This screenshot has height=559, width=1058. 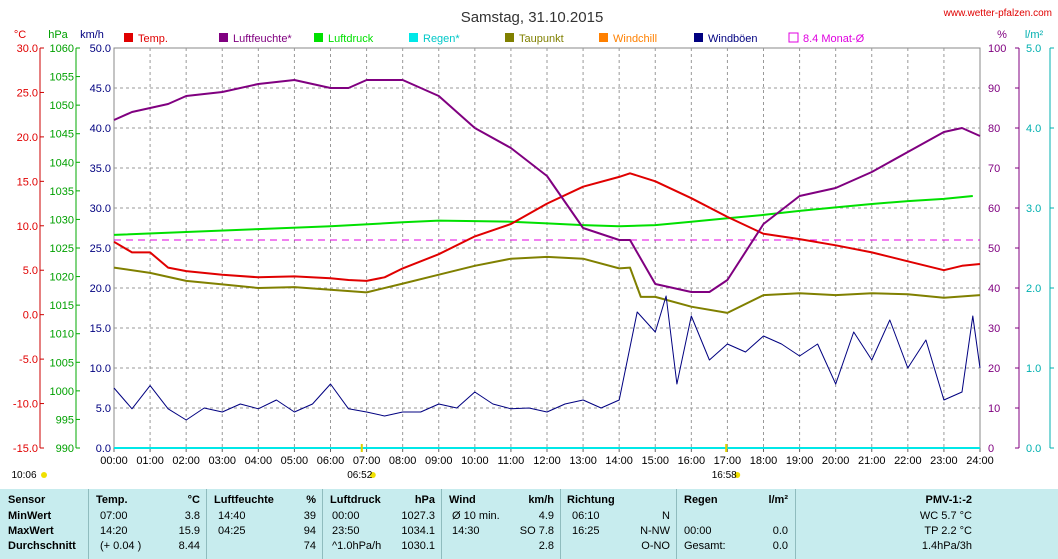 I want to click on humidity-tick-label: 0, so click(x=991, y=449).